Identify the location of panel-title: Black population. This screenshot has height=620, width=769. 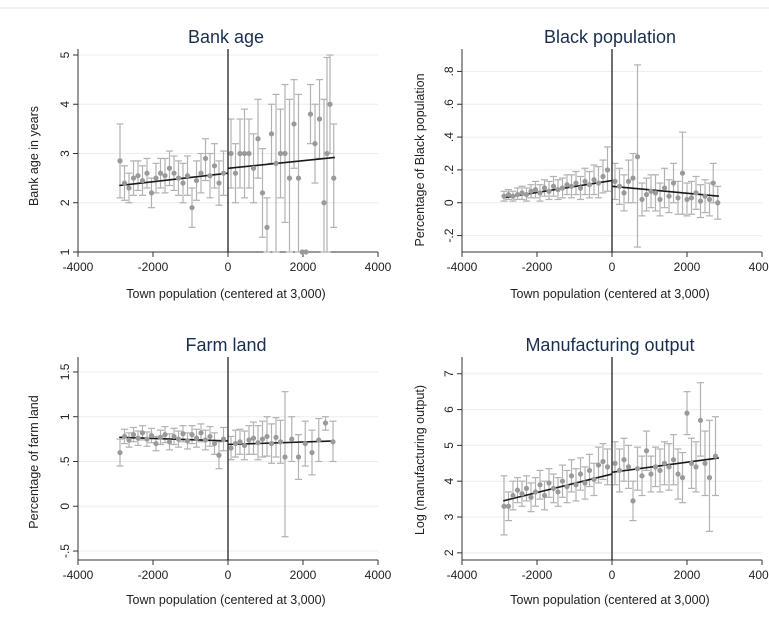
(610, 37).